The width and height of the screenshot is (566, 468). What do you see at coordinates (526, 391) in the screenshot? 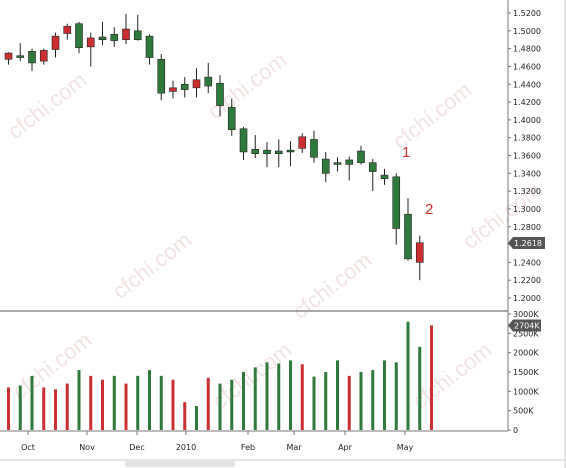
I see `volume-tick-label: 1000K` at bounding box center [526, 391].